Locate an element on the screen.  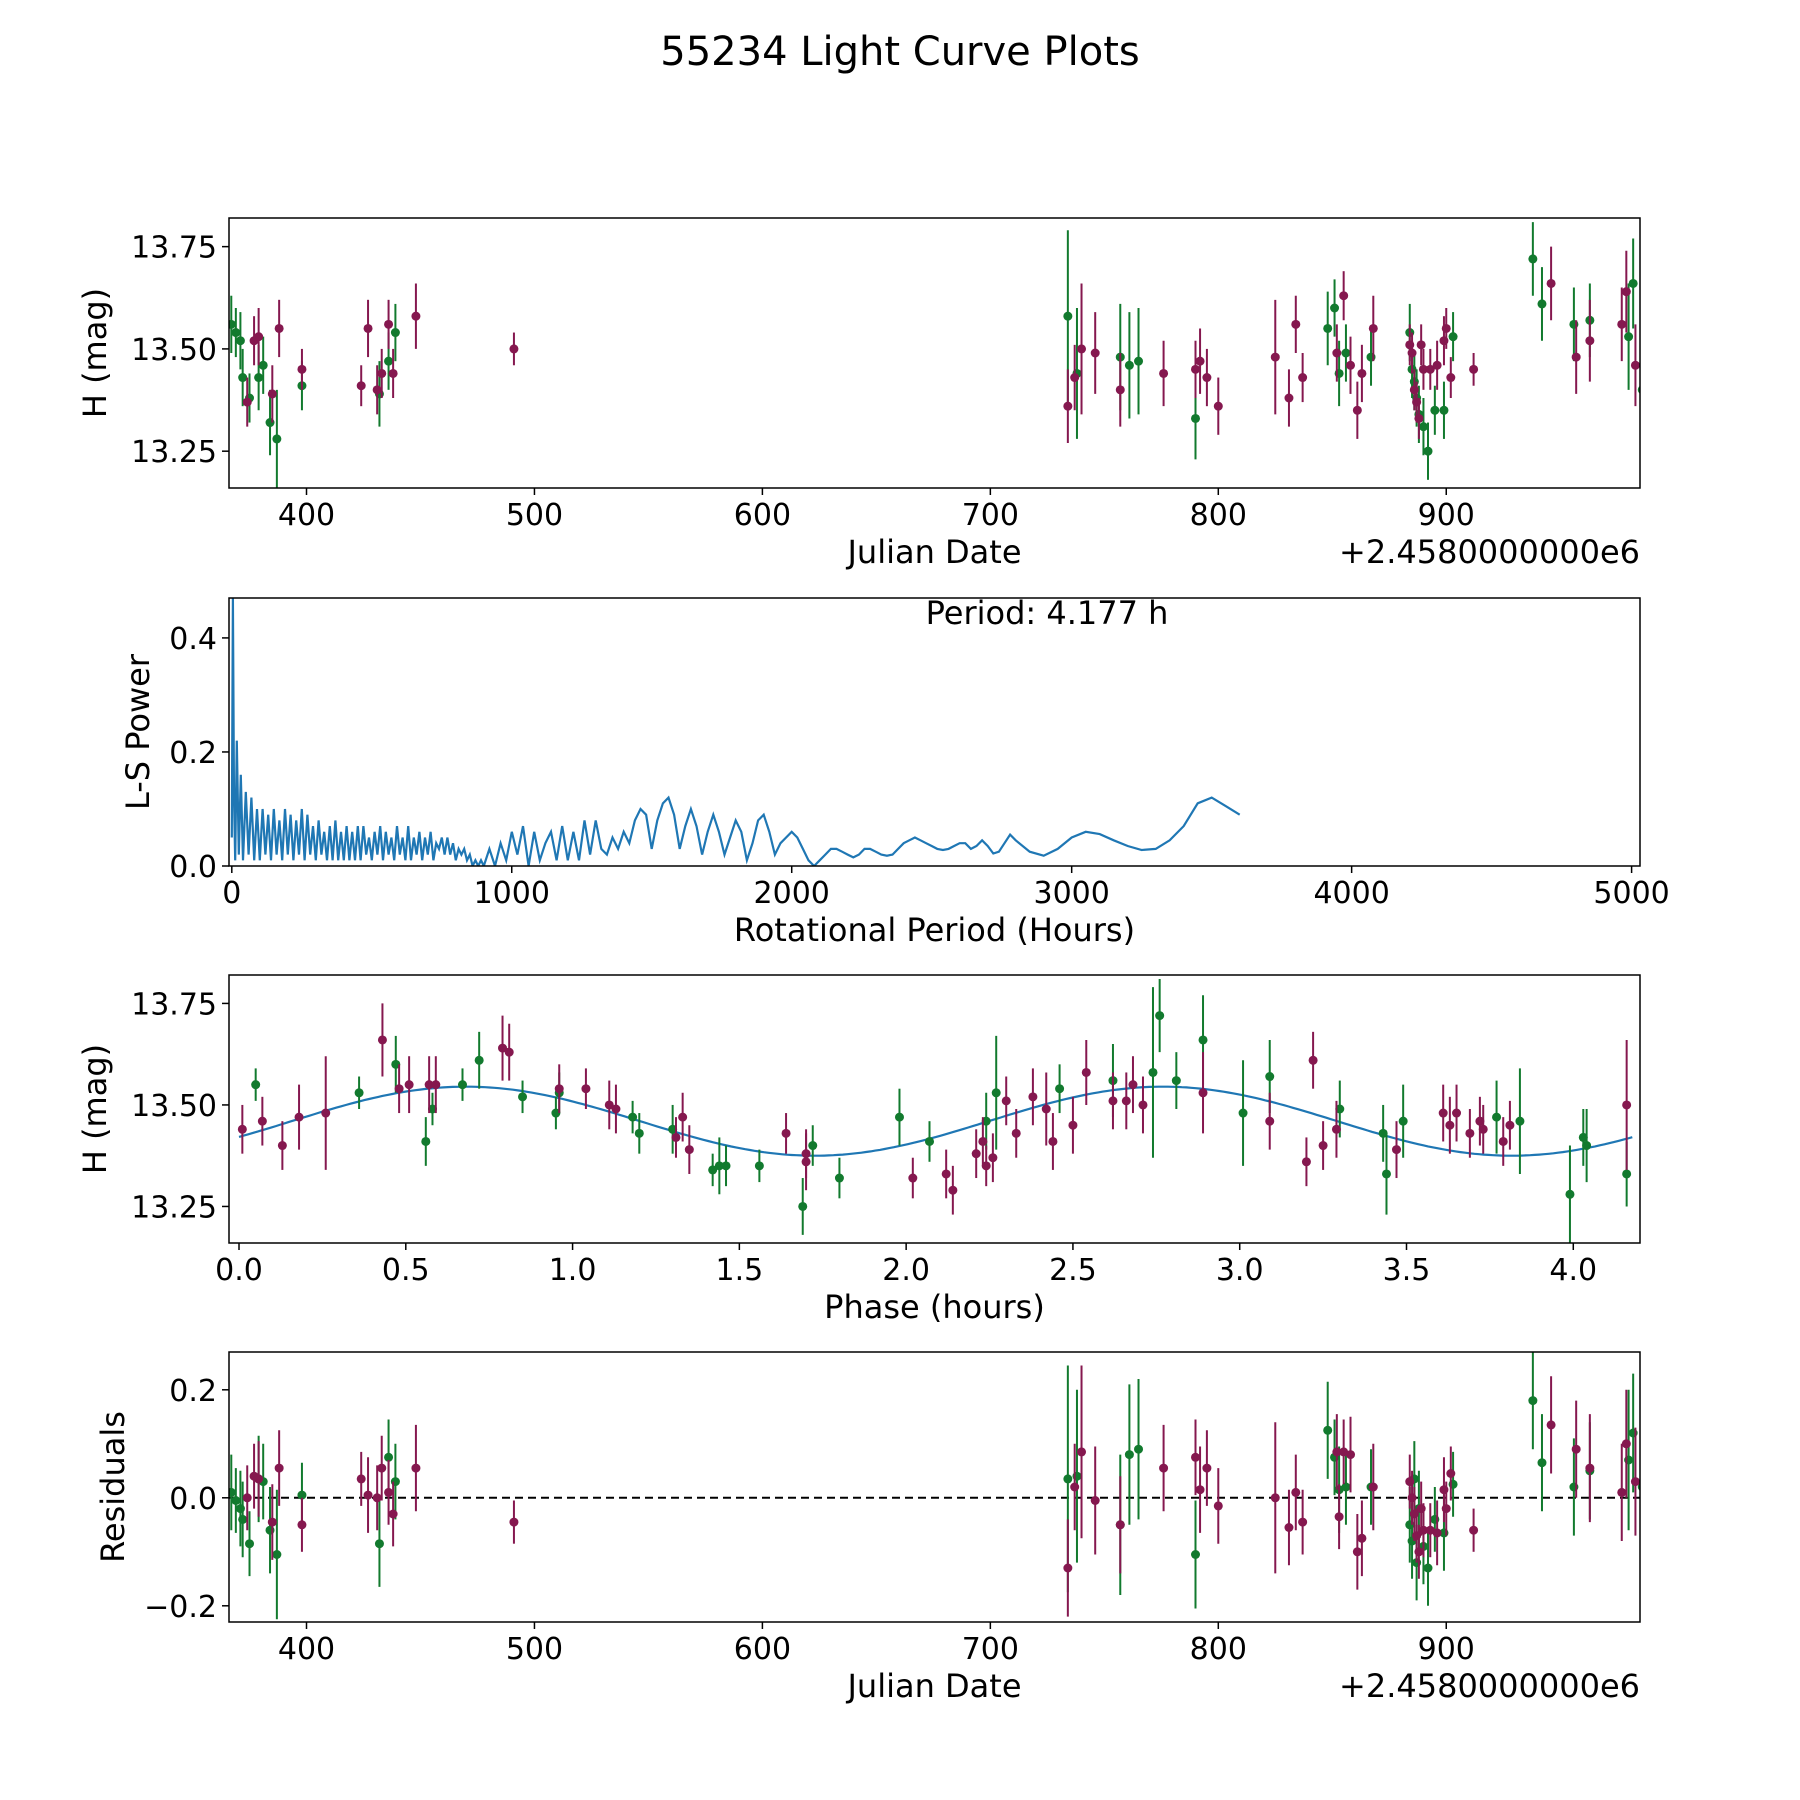
y-tick-label: 0.2 is located at coordinates (193, 753).